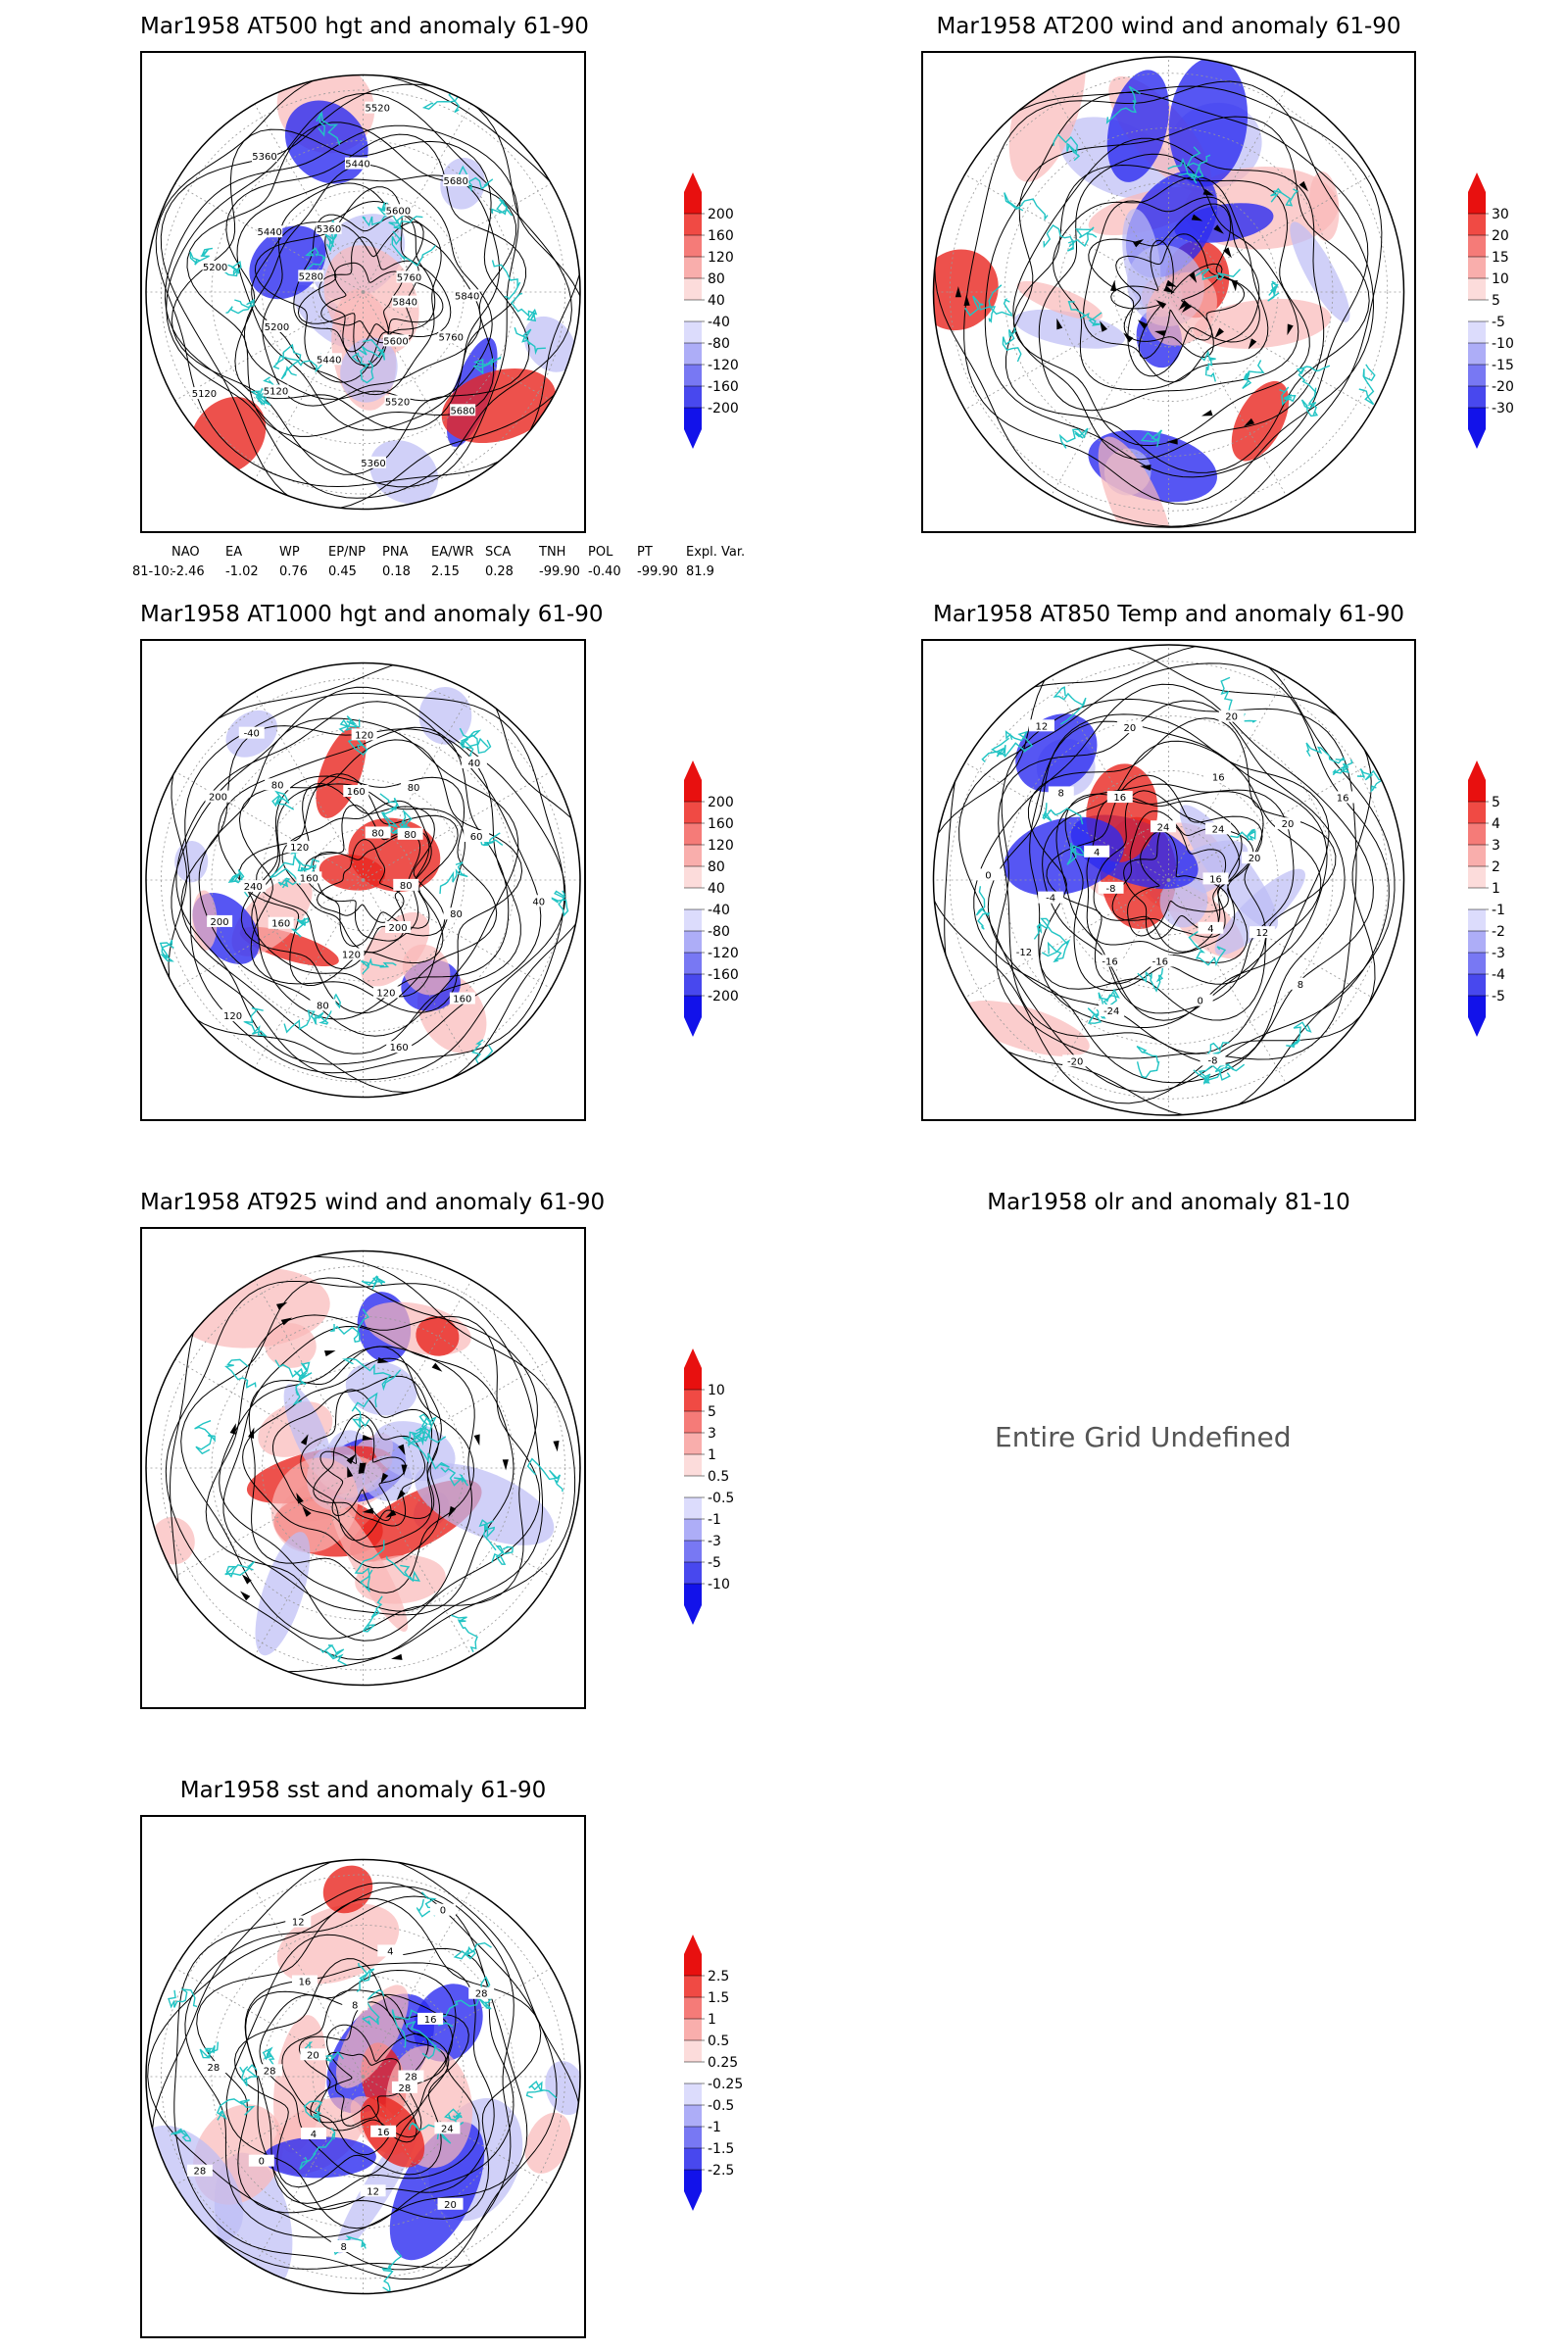 The width and height of the screenshot is (1568, 2352). What do you see at coordinates (705, 1486) in the screenshot?
I see `colorbar: 10 5 3 1 0.5 -0.5 -1 -3 -5 -10` at bounding box center [705, 1486].